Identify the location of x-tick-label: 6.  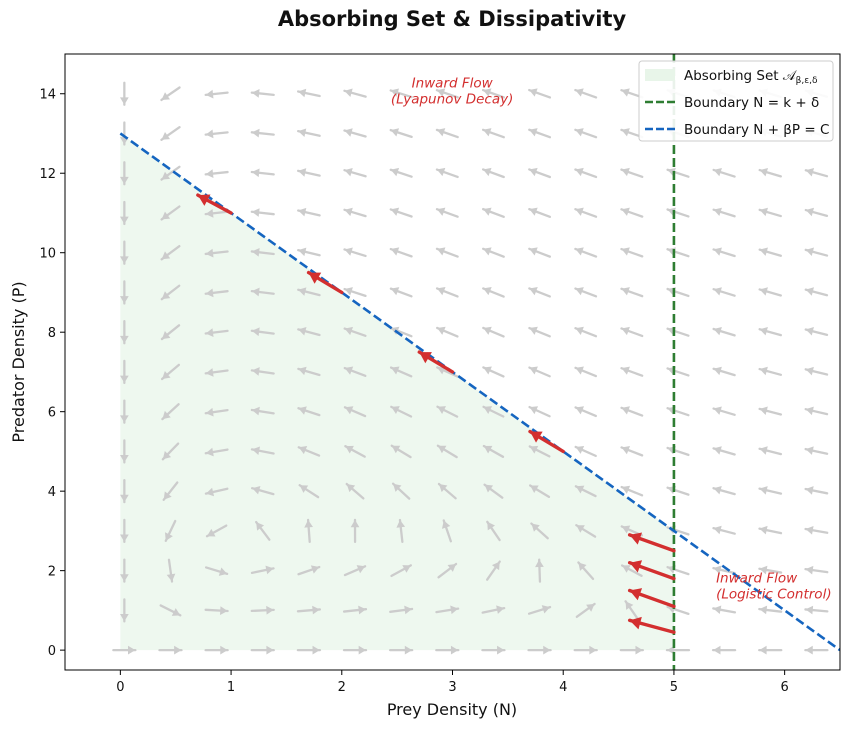
(785, 687).